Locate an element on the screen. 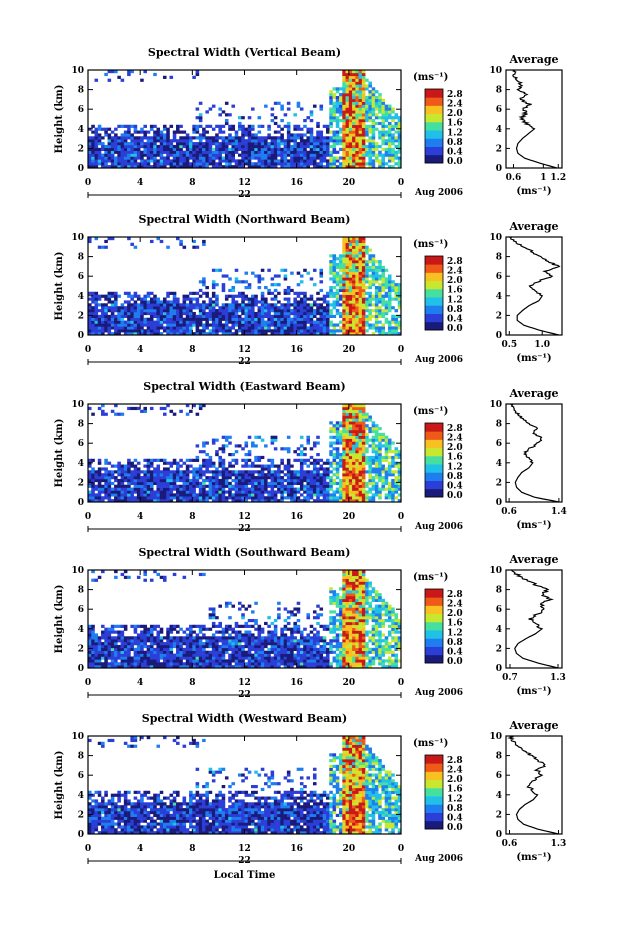  x-tick-label: 20 is located at coordinates (349, 517).